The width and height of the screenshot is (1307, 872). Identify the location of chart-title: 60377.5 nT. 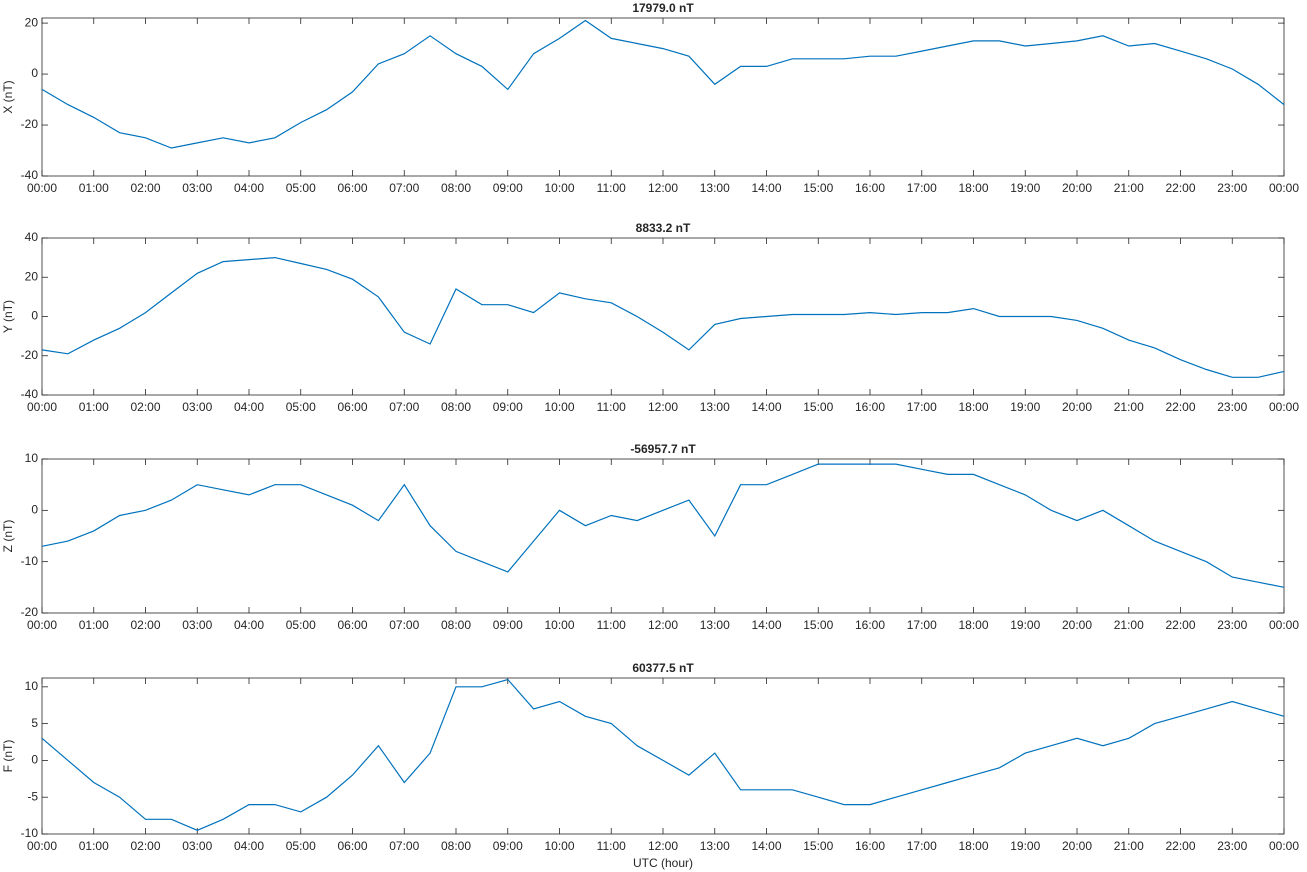
(663, 668).